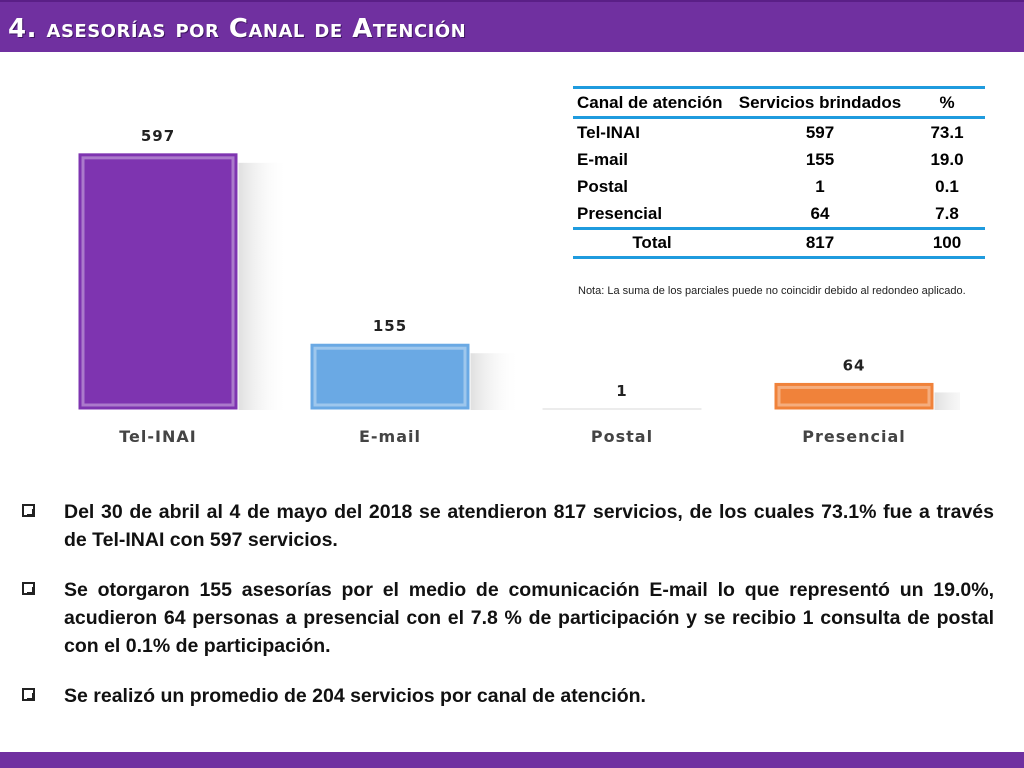 Image resolution: width=1024 pixels, height=768 pixels. I want to click on table-header-row: Canal de atención Servicios brindados %, so click(779, 102).